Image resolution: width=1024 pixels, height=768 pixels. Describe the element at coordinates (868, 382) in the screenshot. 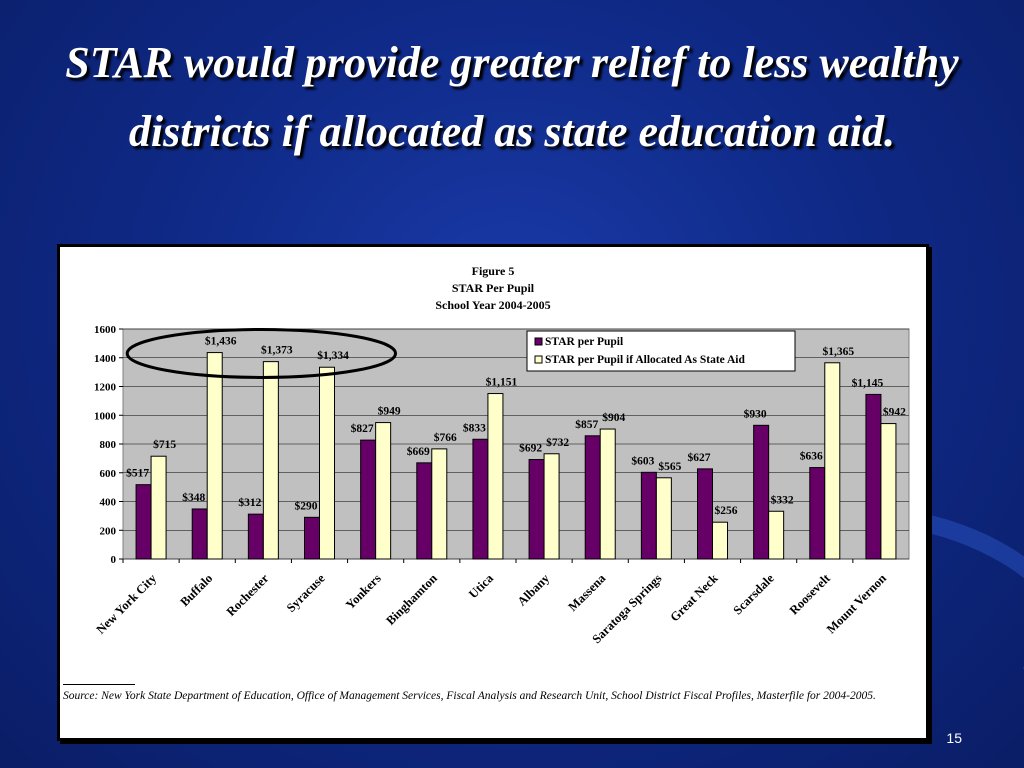

I see `data-label: $1,145` at that location.